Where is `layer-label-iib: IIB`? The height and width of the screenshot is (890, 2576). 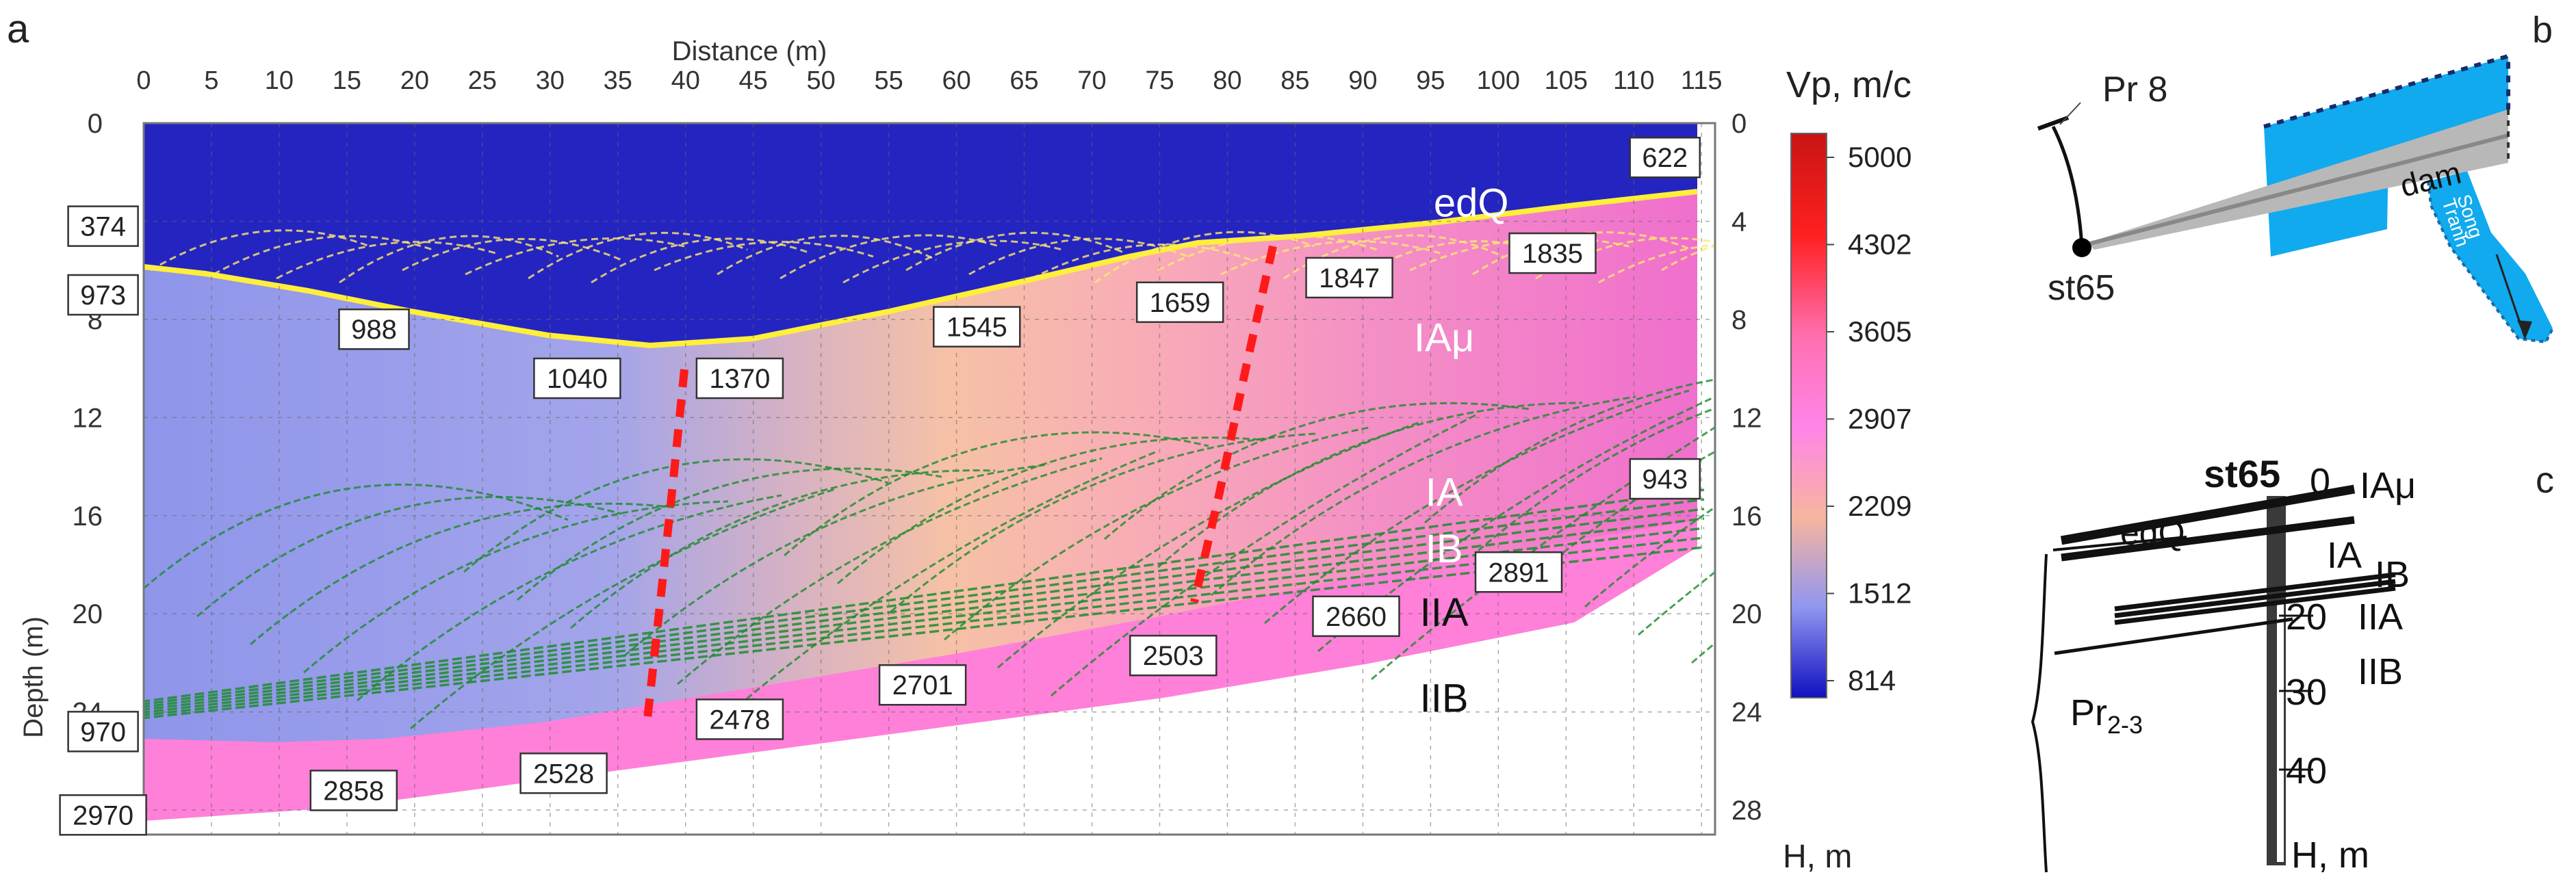
layer-label-iib: IIB is located at coordinates (2380, 671).